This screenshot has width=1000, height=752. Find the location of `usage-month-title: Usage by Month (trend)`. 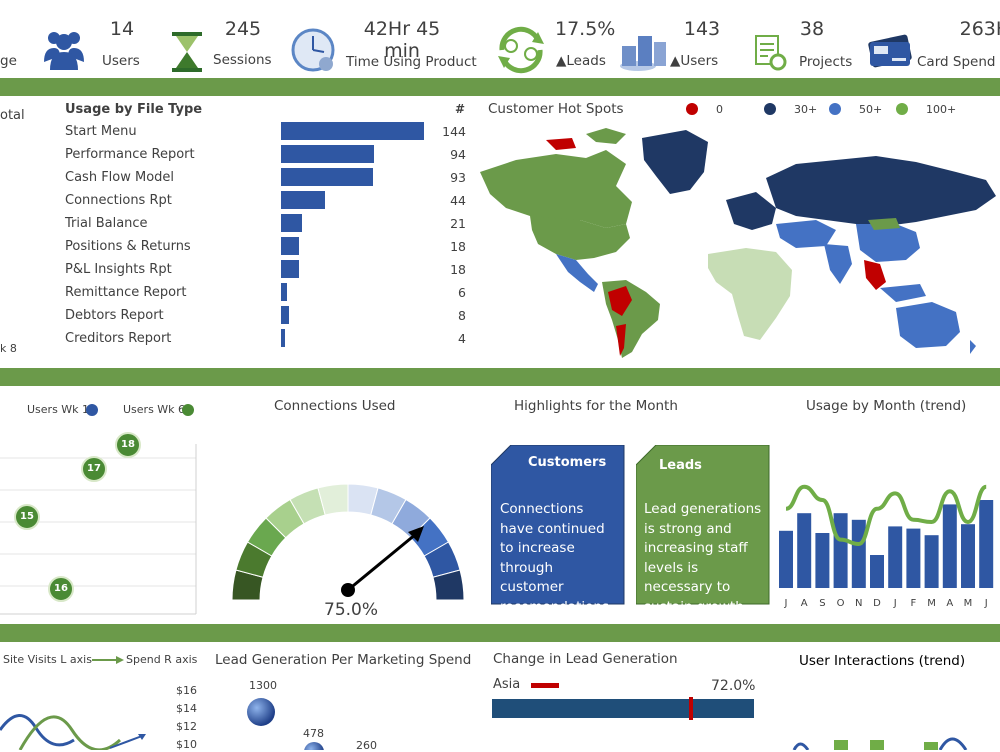

usage-month-title: Usage by Month (trend) is located at coordinates (886, 406).